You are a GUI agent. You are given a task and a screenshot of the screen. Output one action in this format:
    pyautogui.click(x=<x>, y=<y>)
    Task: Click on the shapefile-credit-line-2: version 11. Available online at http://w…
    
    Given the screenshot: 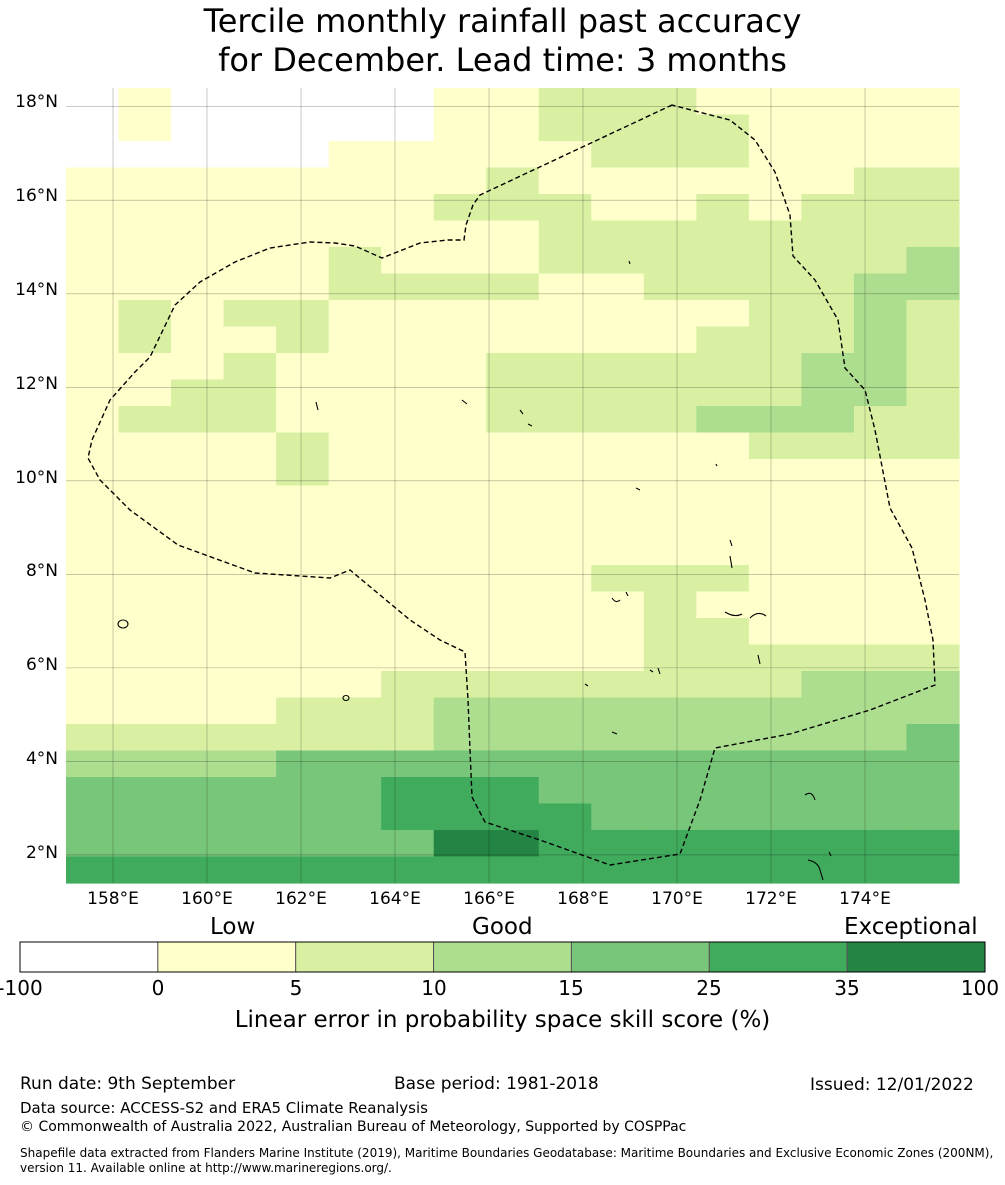 What is the action you would take?
    pyautogui.click(x=206, y=1168)
    